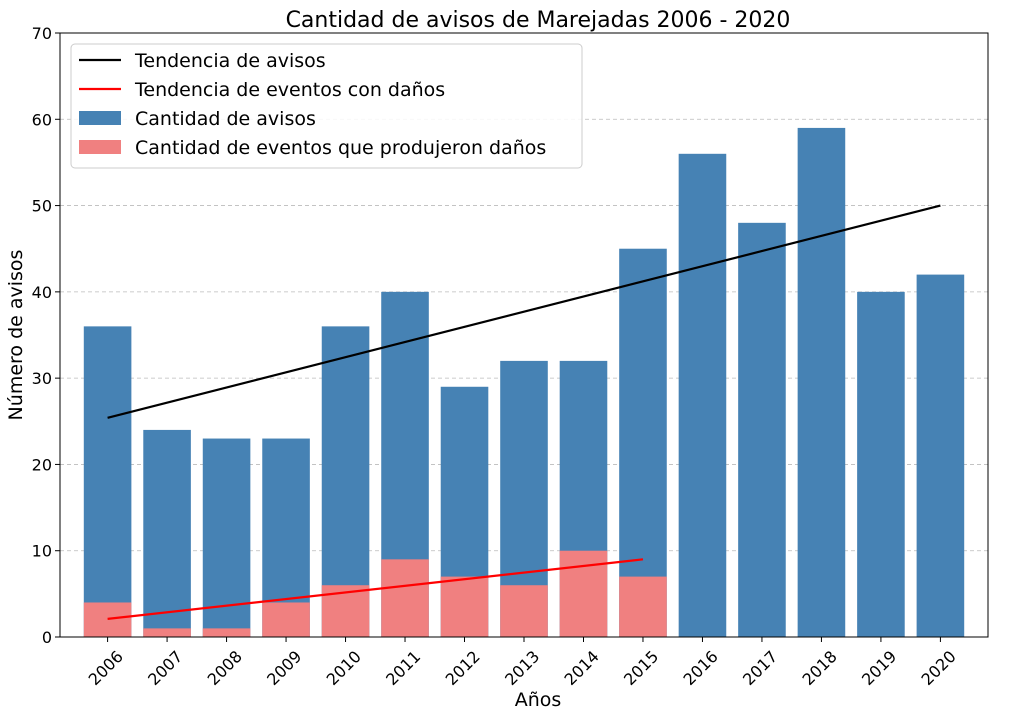 The image size is (1024, 720). Describe the element at coordinates (340, 148) in the screenshot. I see `legend-label-3: Cantidad de eventos que produjeron daños` at that location.